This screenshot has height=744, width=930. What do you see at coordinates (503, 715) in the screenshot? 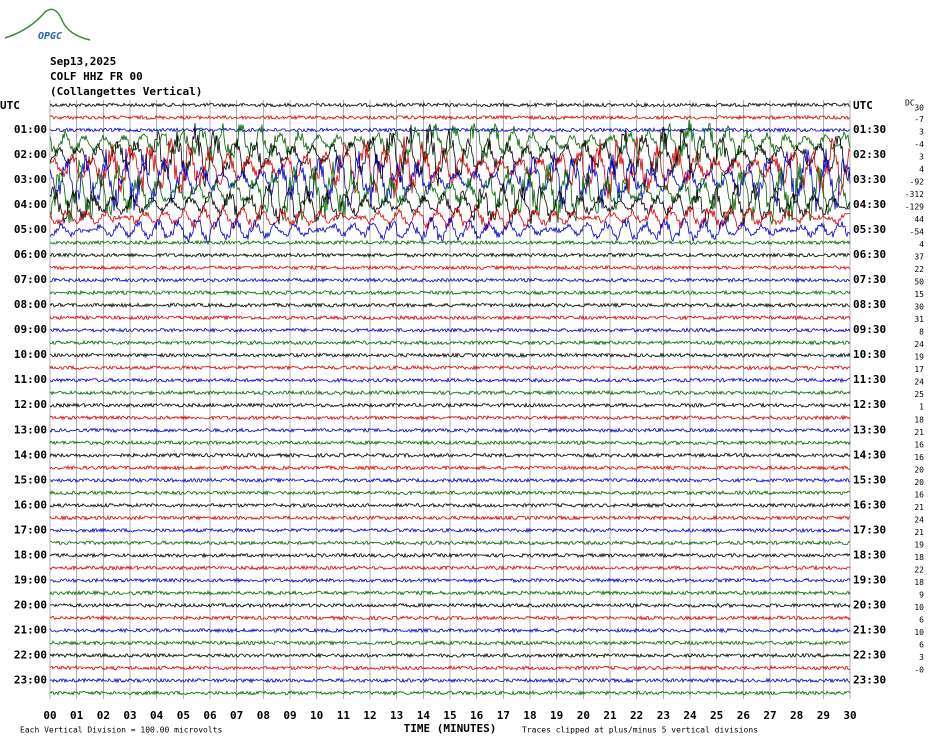
I see `x-tick-label: 17` at bounding box center [503, 715].